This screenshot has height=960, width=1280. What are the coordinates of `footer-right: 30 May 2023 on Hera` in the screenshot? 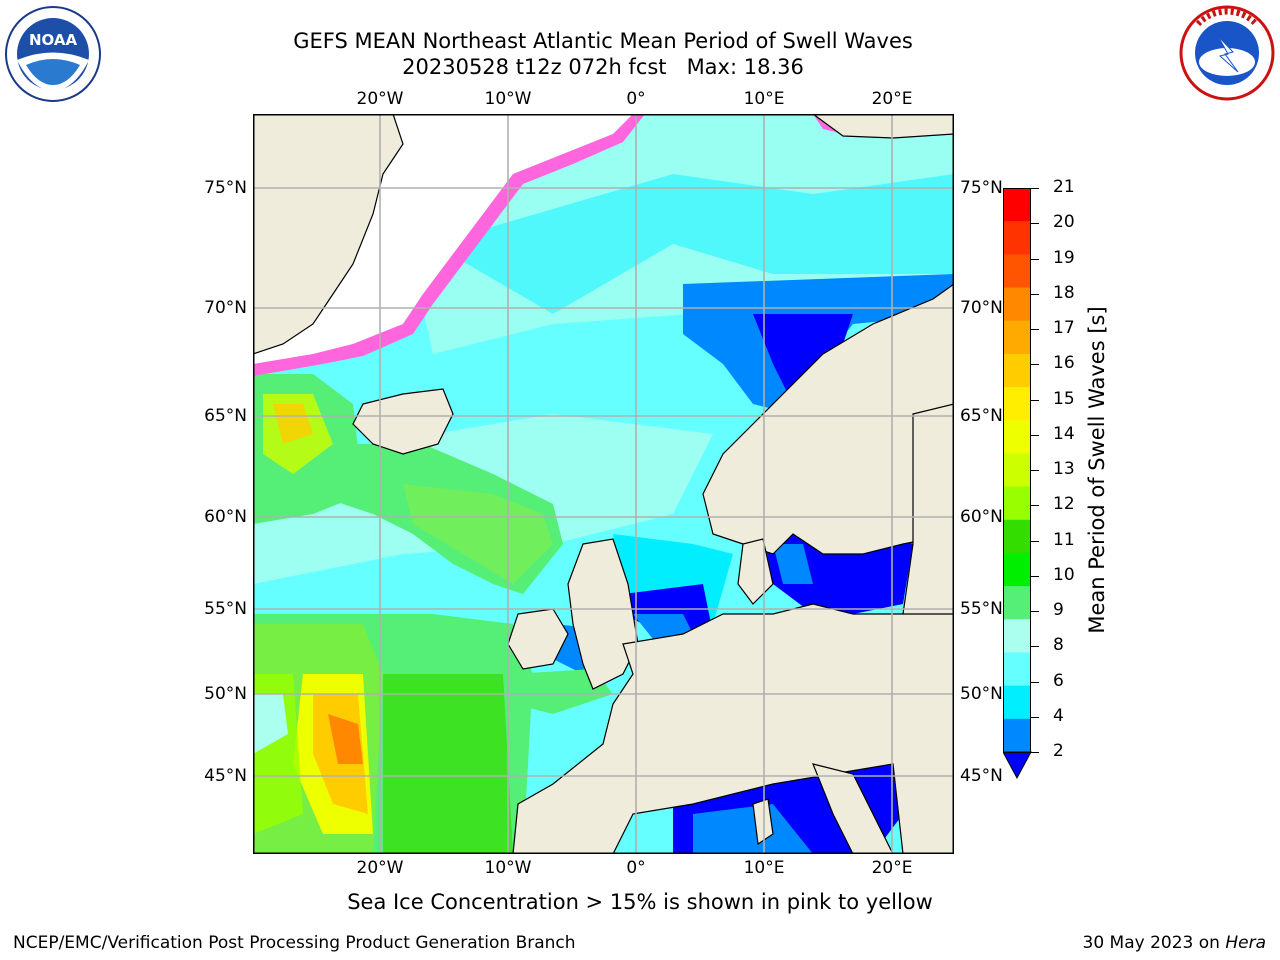 It's located at (1175, 943).